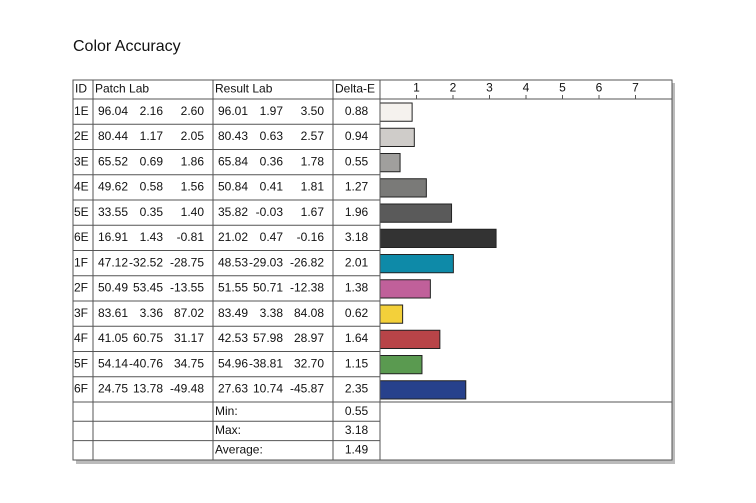 The width and height of the screenshot is (756, 503). What do you see at coordinates (152, 313) in the screenshot?
I see `patch-lab: 3.36` at bounding box center [152, 313].